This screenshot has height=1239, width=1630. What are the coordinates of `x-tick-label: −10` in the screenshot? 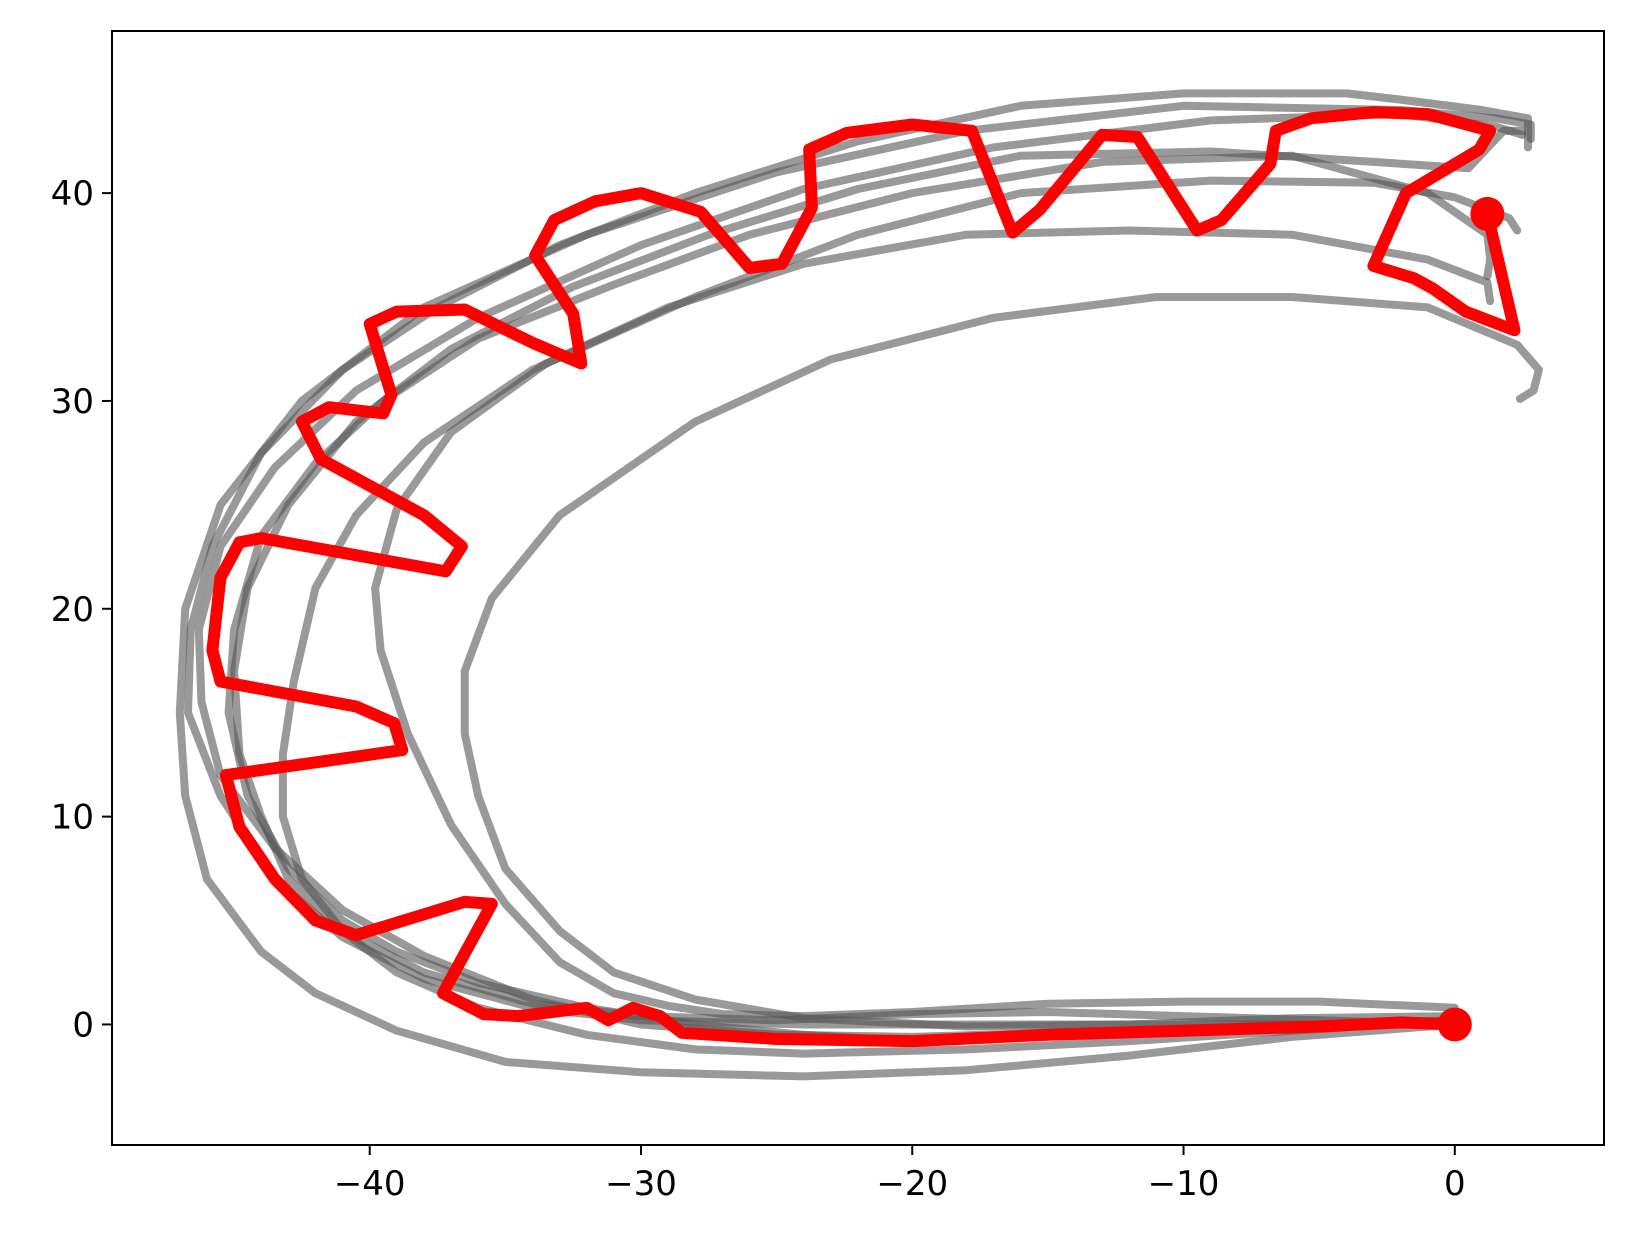 It's located at (1184, 1184).